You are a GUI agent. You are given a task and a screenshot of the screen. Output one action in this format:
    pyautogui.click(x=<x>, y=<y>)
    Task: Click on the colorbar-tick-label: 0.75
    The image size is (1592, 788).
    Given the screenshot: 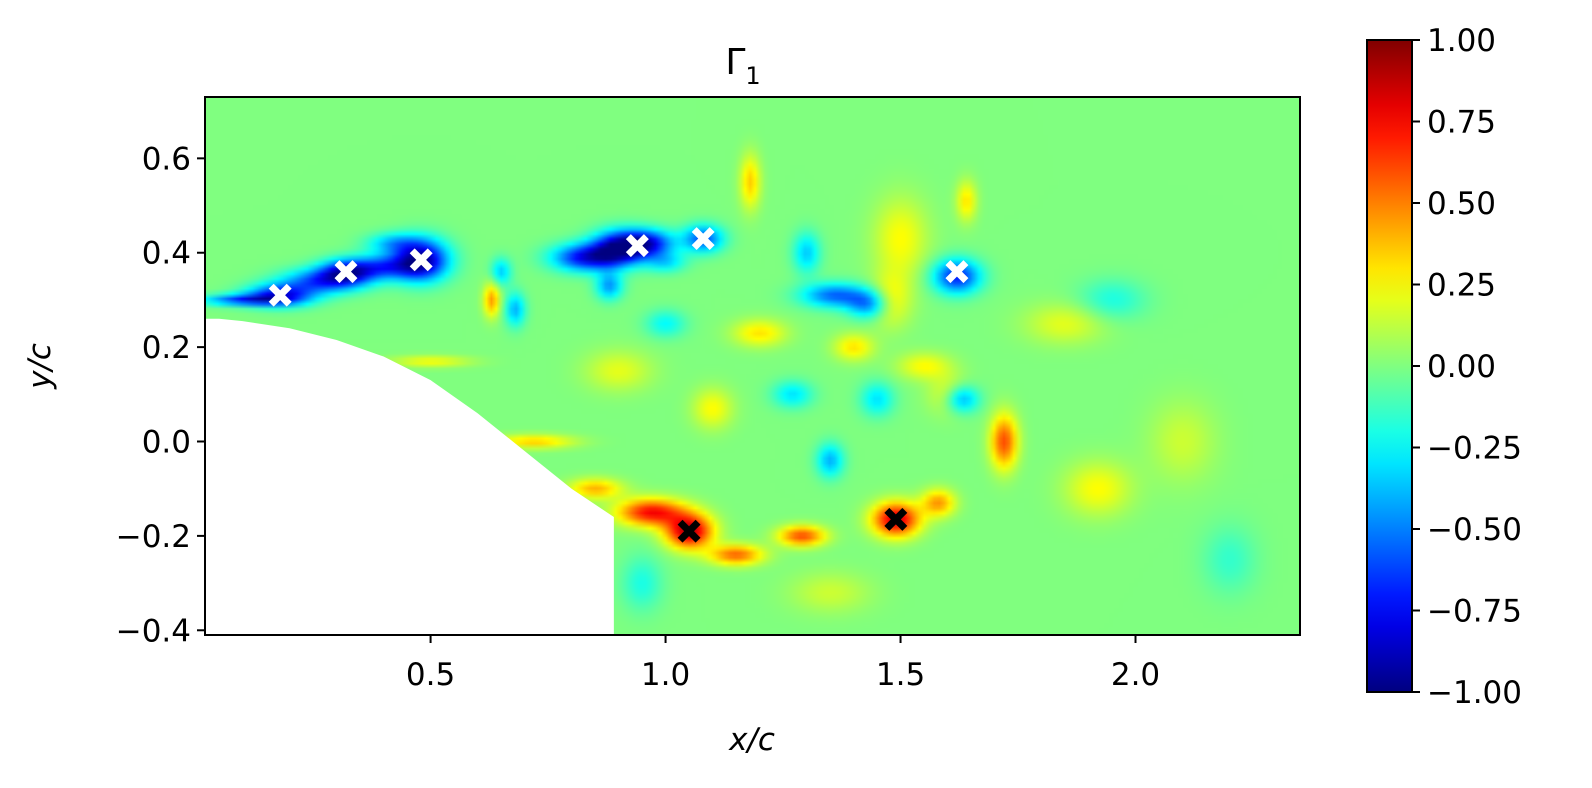 What is the action you would take?
    pyautogui.click(x=1461, y=123)
    